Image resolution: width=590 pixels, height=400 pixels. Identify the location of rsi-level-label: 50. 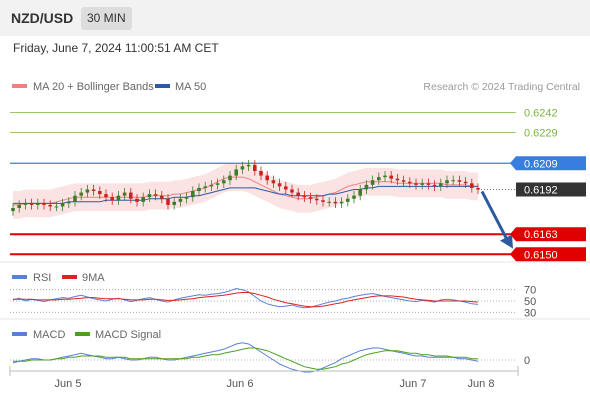
(530, 302).